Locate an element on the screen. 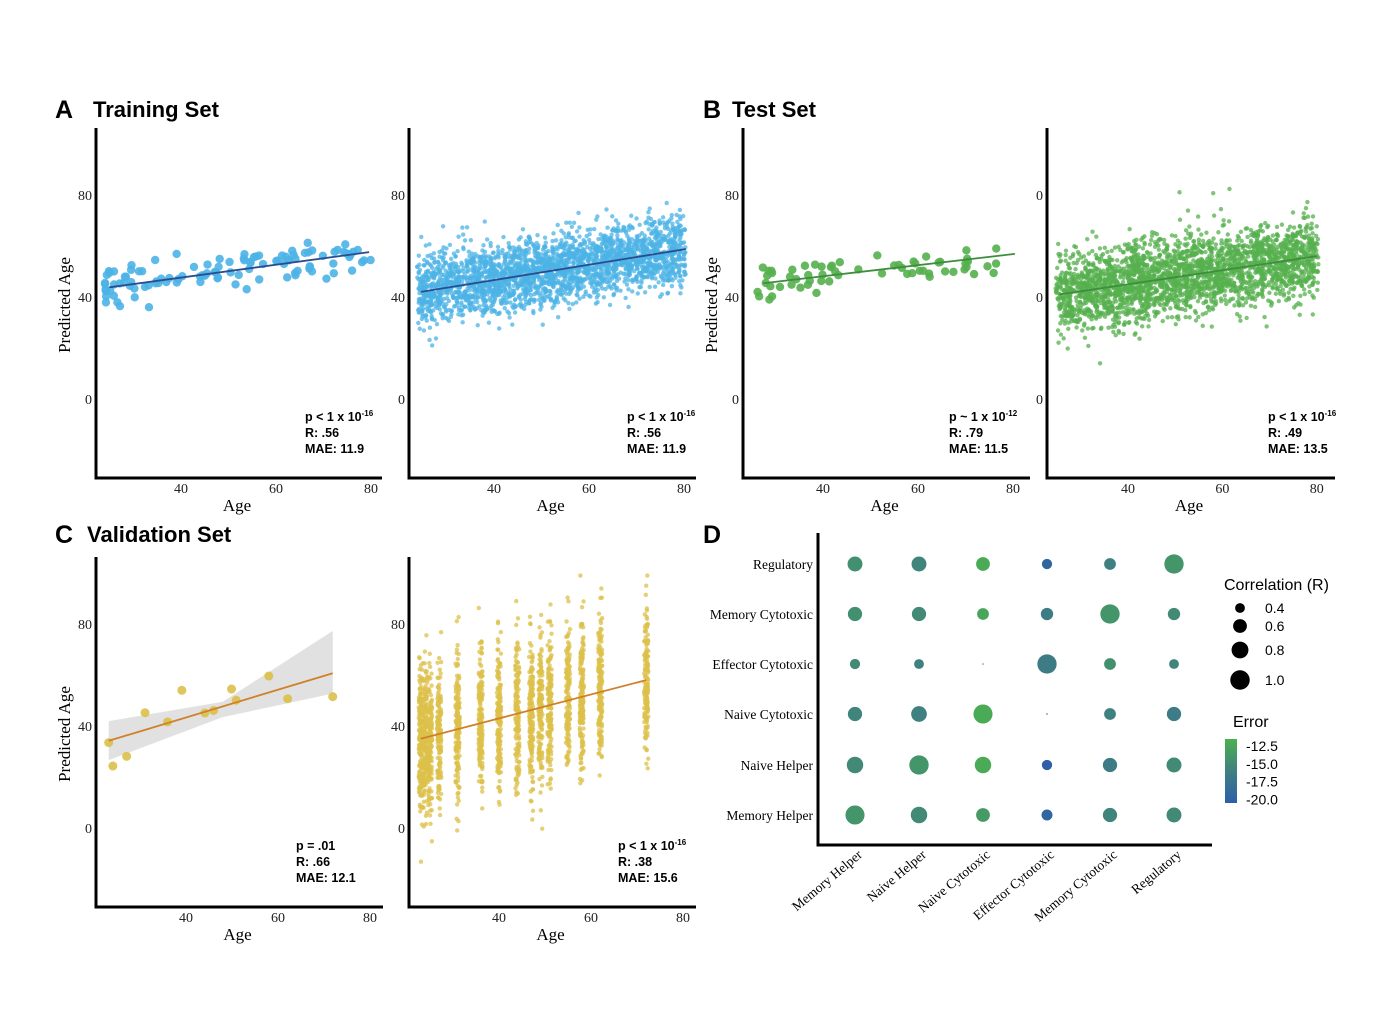 The width and height of the screenshot is (1392, 1032). regression-line is located at coordinates (239, 270).